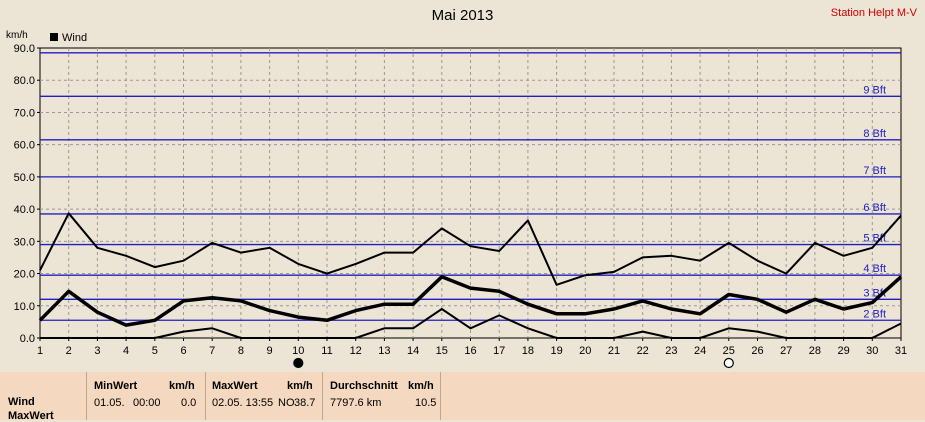  I want to click on max-value: 38.7, so click(305, 403).